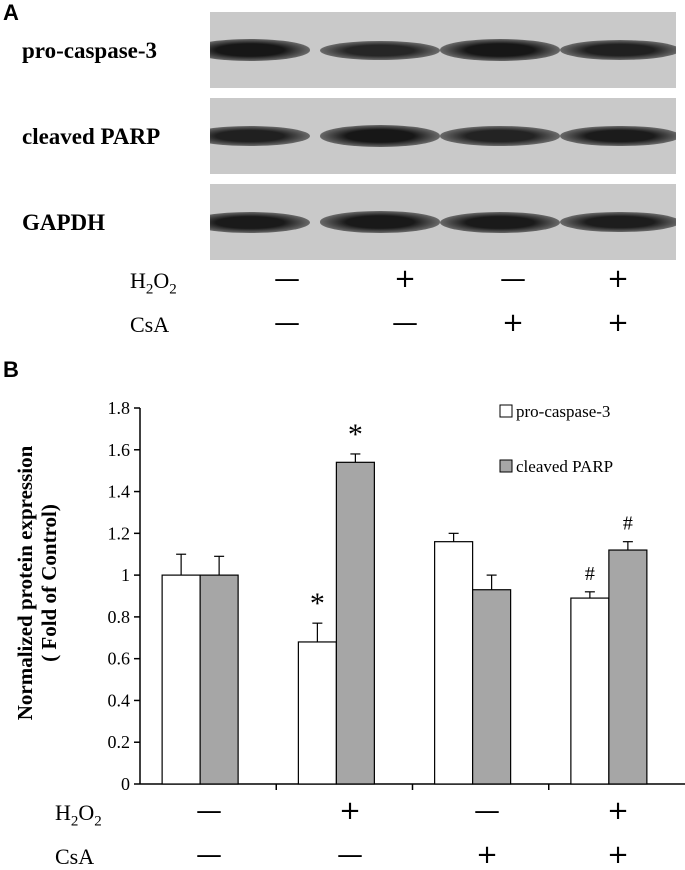  I want to click on blot-label: cleaved PARP, so click(91, 137).